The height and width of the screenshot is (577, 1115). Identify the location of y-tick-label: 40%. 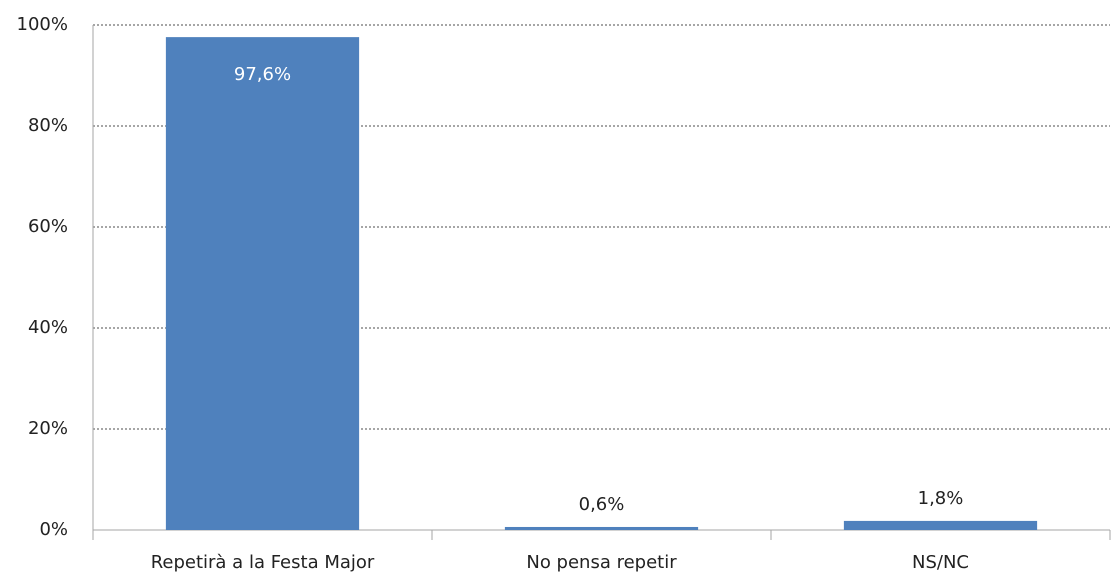
(48, 327).